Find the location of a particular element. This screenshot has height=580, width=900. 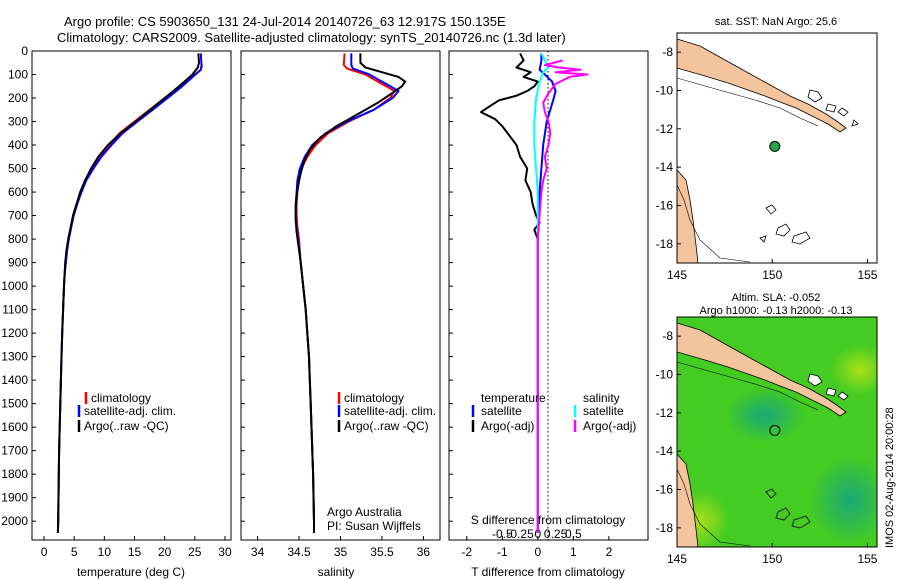

depth-tick-label: 1600 is located at coordinates (14, 427).